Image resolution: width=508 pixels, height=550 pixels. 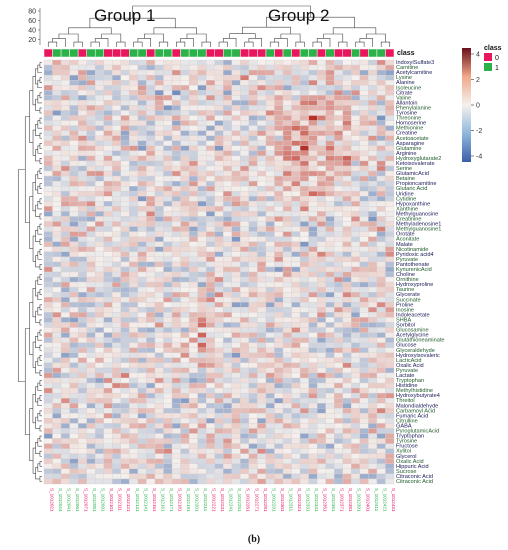 What do you see at coordinates (40, 428) in the screenshot?
I see `dendrogram-branch` at bounding box center [40, 428].